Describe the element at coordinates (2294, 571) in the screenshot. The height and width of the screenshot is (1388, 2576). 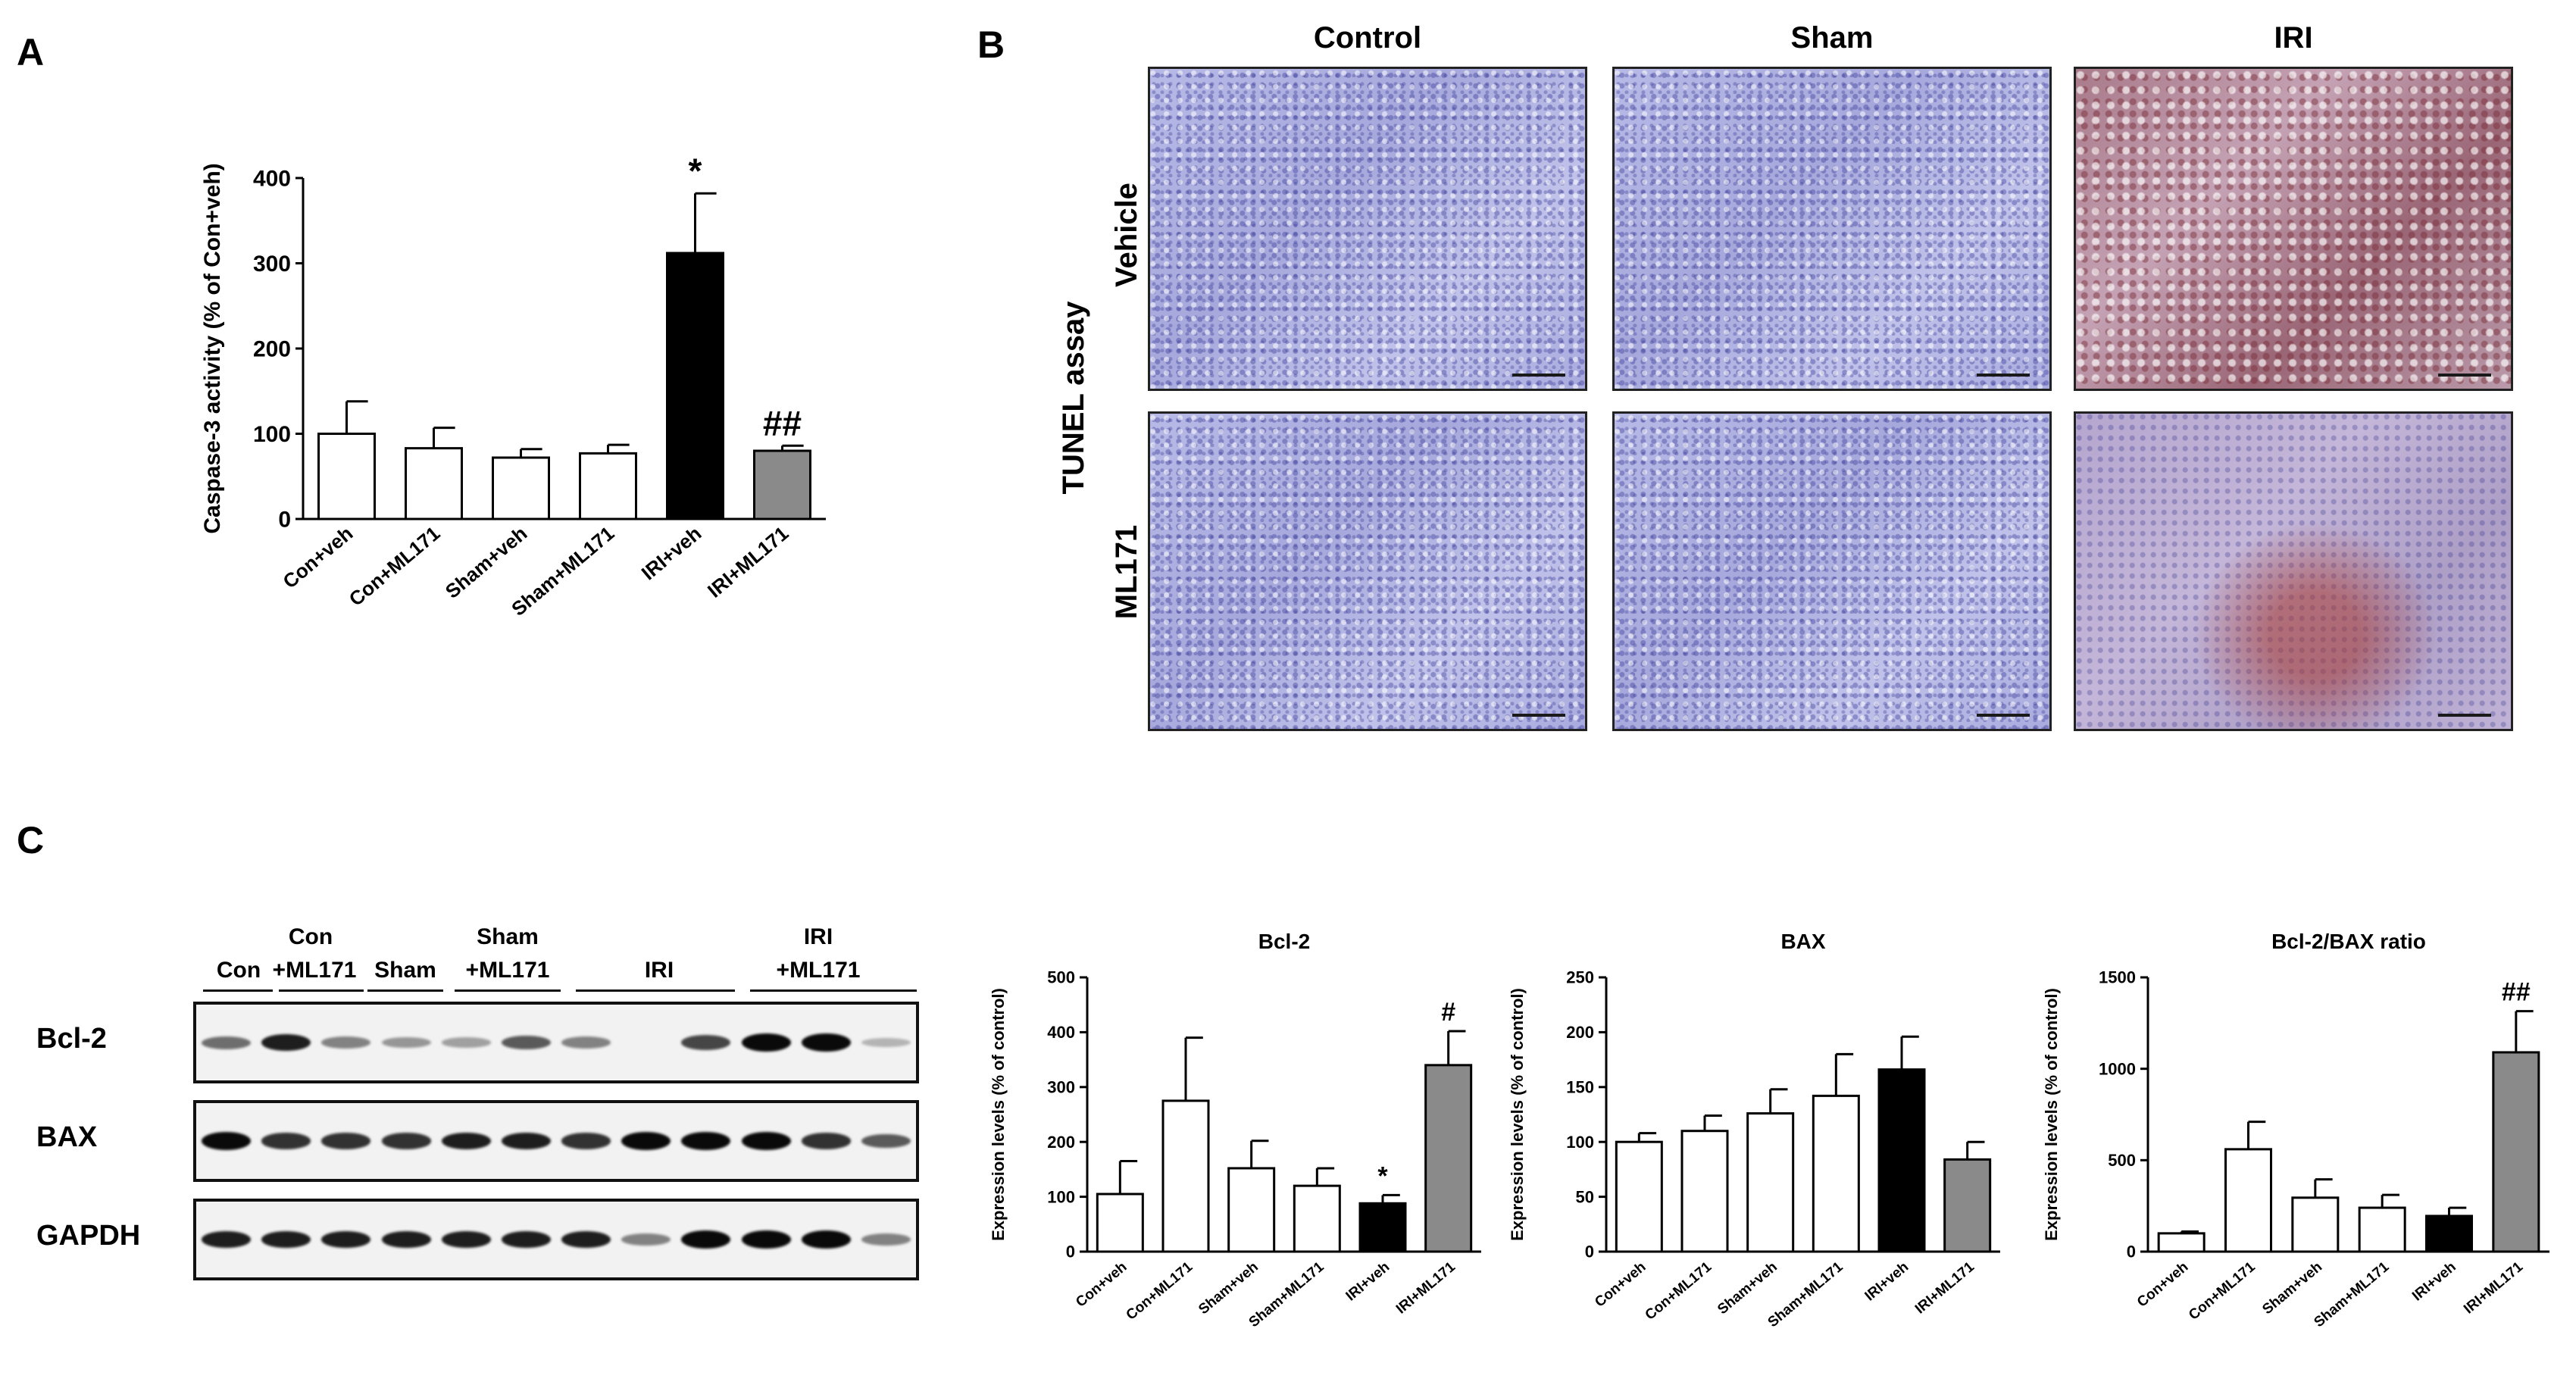
I see `micrograph-iri-ml171` at that location.